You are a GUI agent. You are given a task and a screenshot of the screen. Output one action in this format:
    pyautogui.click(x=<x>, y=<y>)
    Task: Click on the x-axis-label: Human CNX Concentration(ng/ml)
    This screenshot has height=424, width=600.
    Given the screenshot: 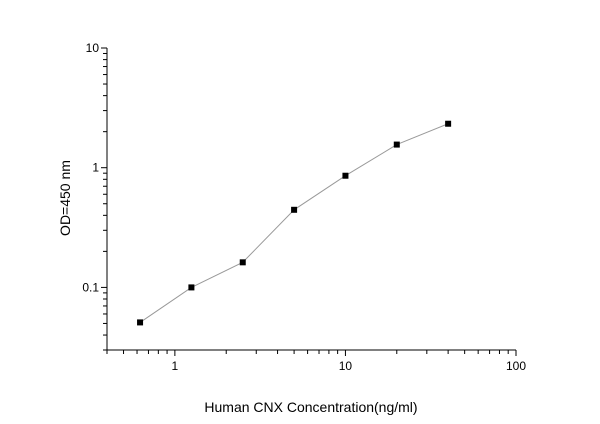 What is the action you would take?
    pyautogui.click(x=310, y=407)
    